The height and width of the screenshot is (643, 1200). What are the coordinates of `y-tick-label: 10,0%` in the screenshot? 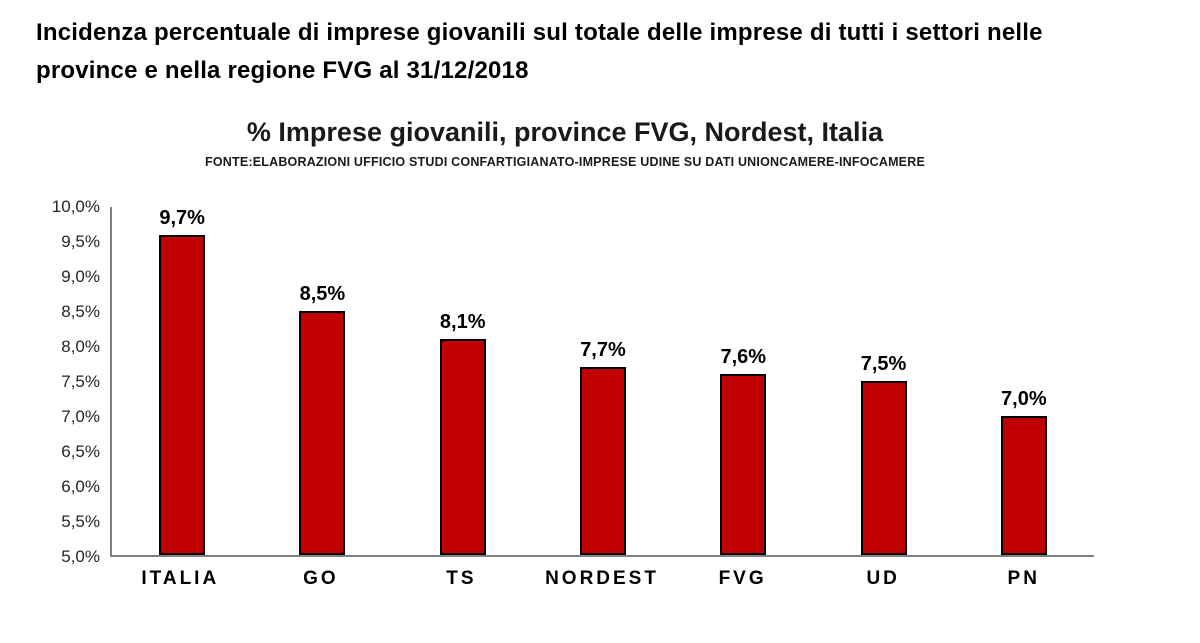 It's located at (75, 206).